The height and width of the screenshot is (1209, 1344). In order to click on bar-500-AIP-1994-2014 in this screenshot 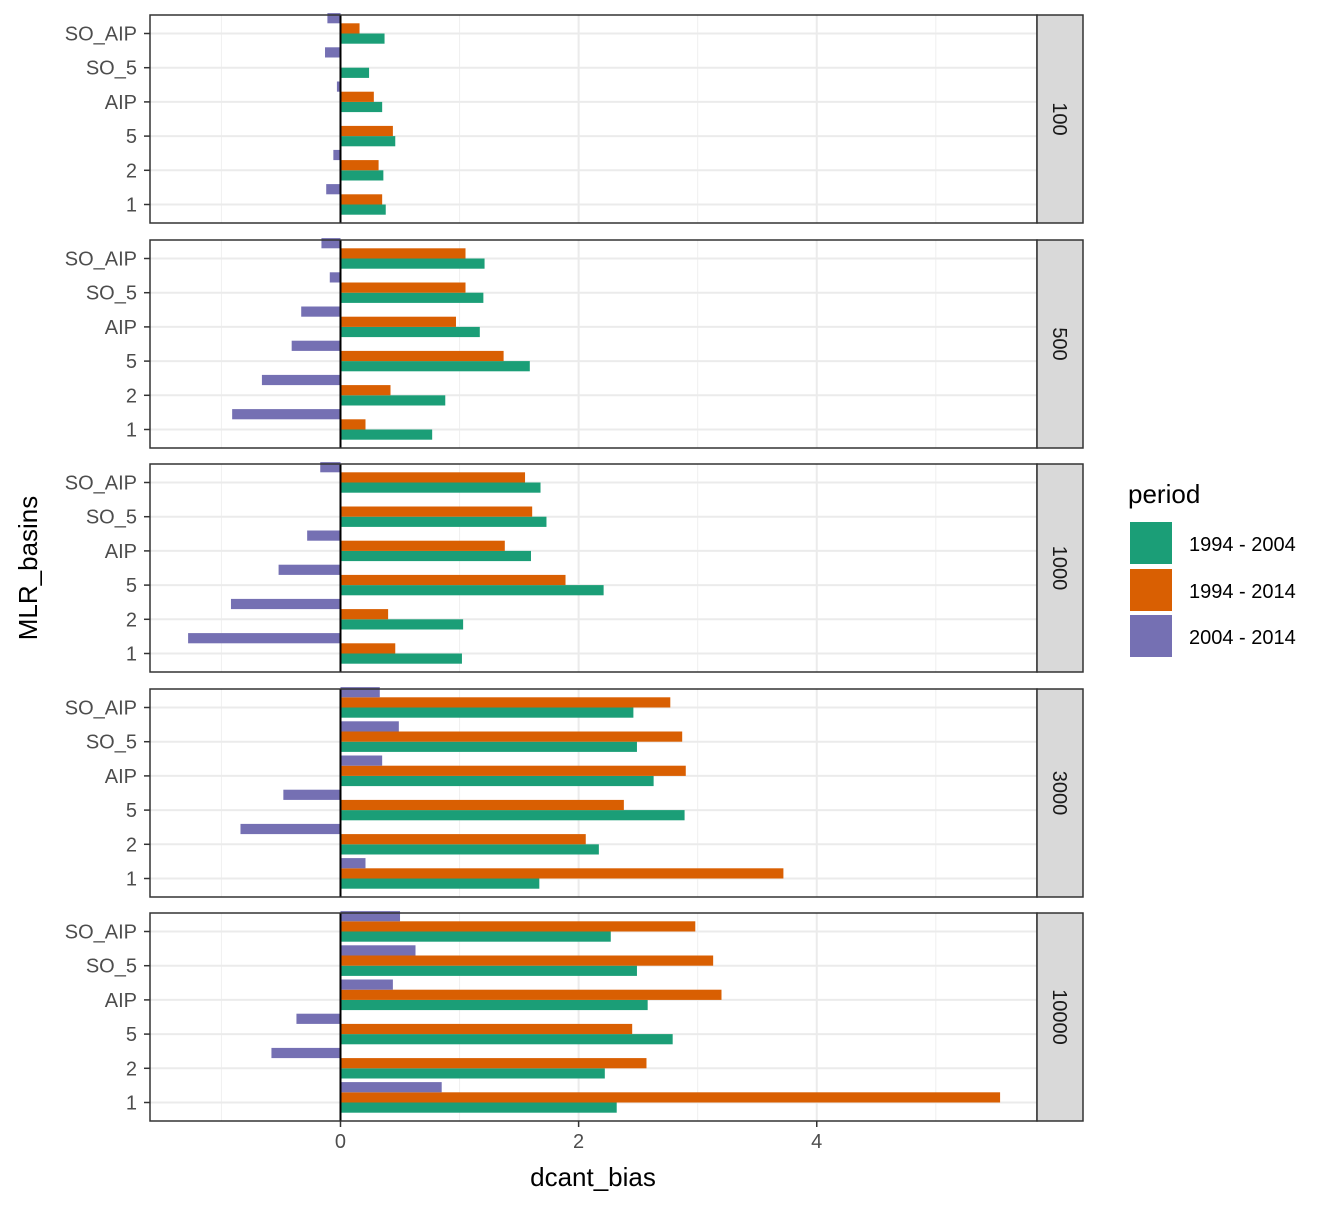, I will do `click(398, 321)`.